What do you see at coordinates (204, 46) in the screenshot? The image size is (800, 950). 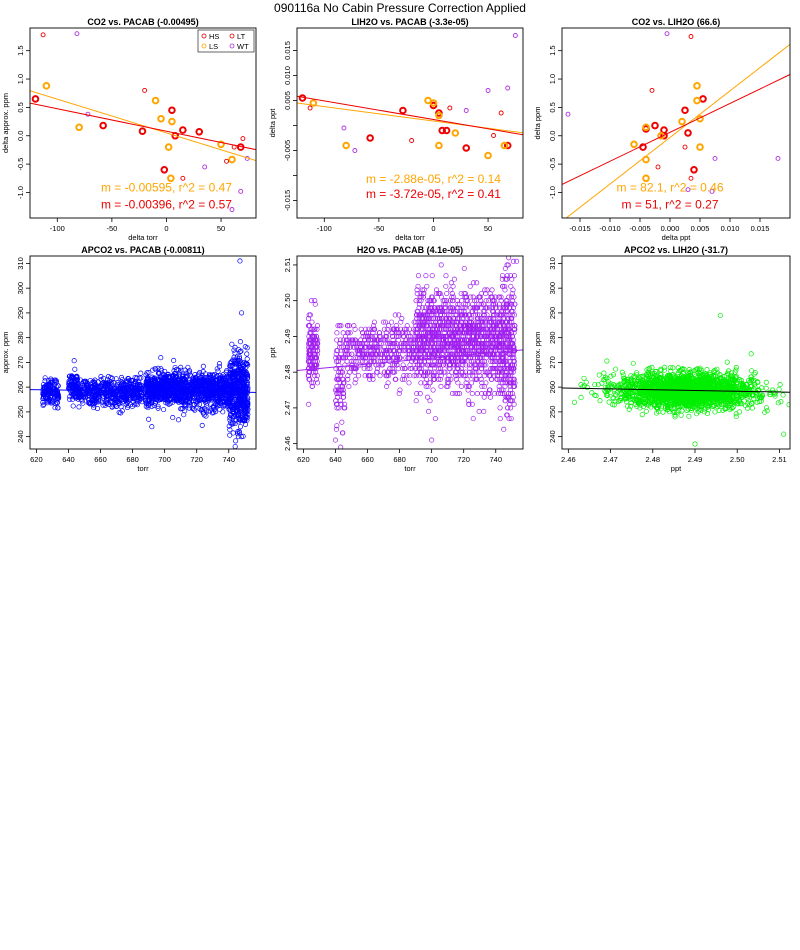 I see `legend-marker` at bounding box center [204, 46].